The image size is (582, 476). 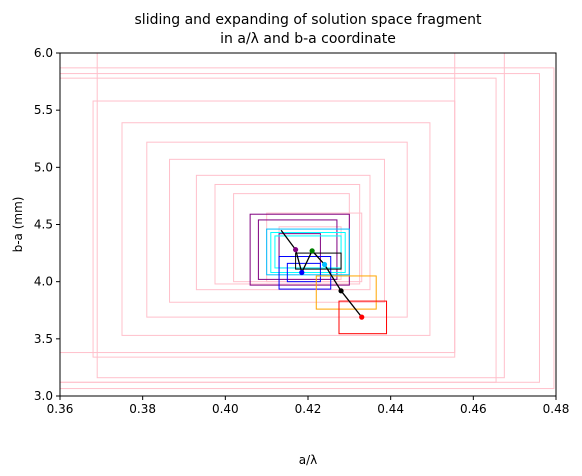 I want to click on chart-title-line-2: in a/λ and b-a coordinate, so click(x=308, y=39).